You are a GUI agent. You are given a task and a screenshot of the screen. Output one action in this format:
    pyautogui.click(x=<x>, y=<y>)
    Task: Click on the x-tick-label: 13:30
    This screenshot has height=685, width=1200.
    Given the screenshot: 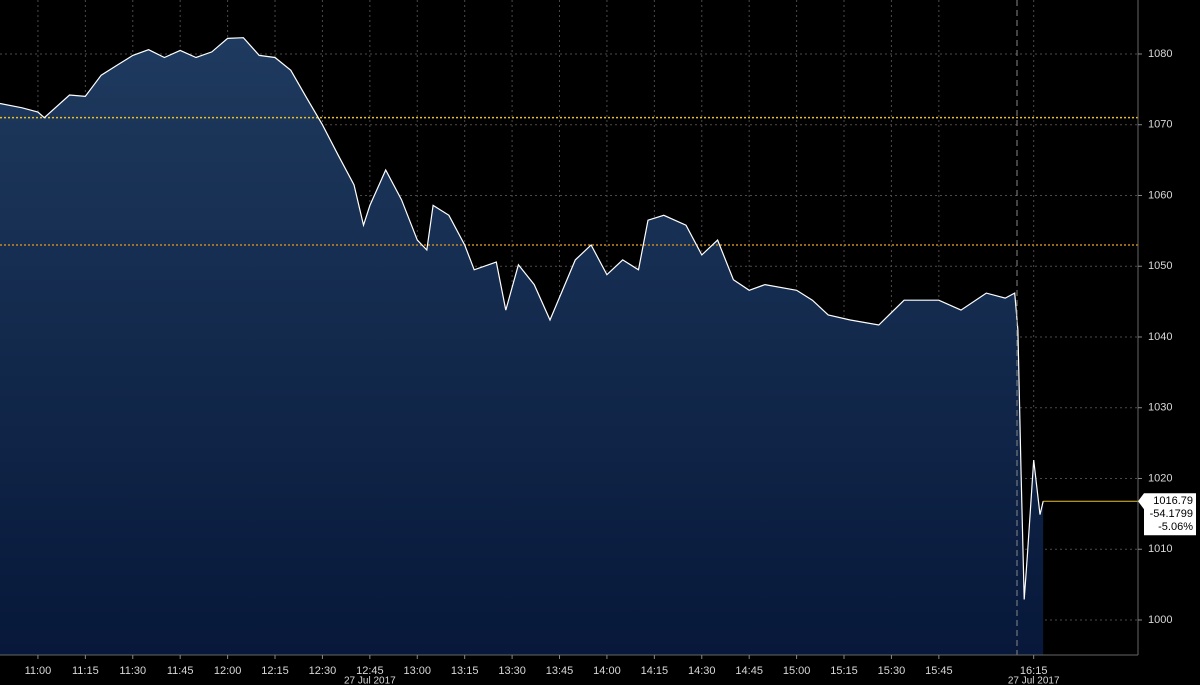 What is the action you would take?
    pyautogui.click(x=512, y=671)
    